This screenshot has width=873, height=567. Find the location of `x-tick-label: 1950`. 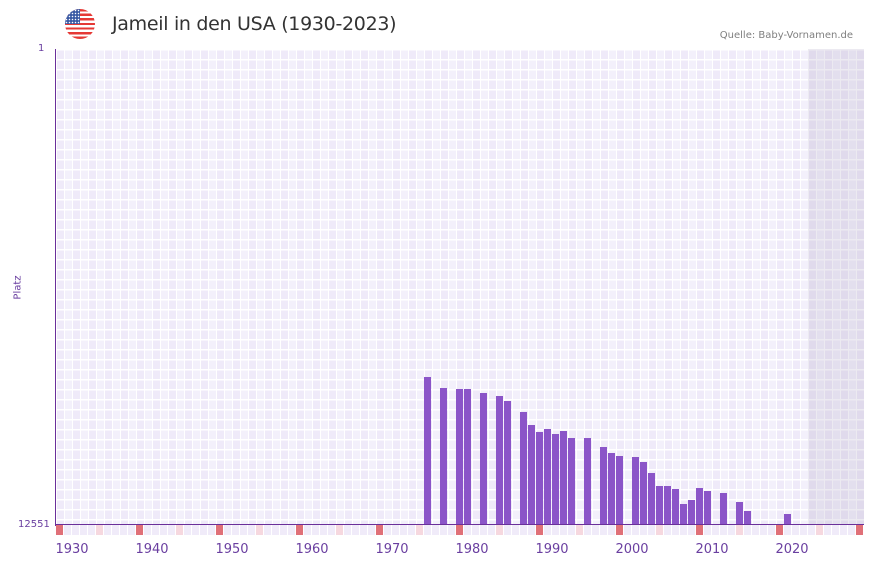

x-tick-label: 1950 is located at coordinates (232, 549).